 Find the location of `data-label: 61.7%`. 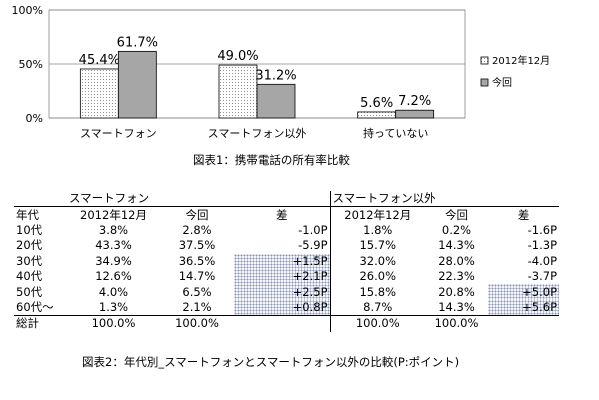

data-label: 61.7% is located at coordinates (137, 42).